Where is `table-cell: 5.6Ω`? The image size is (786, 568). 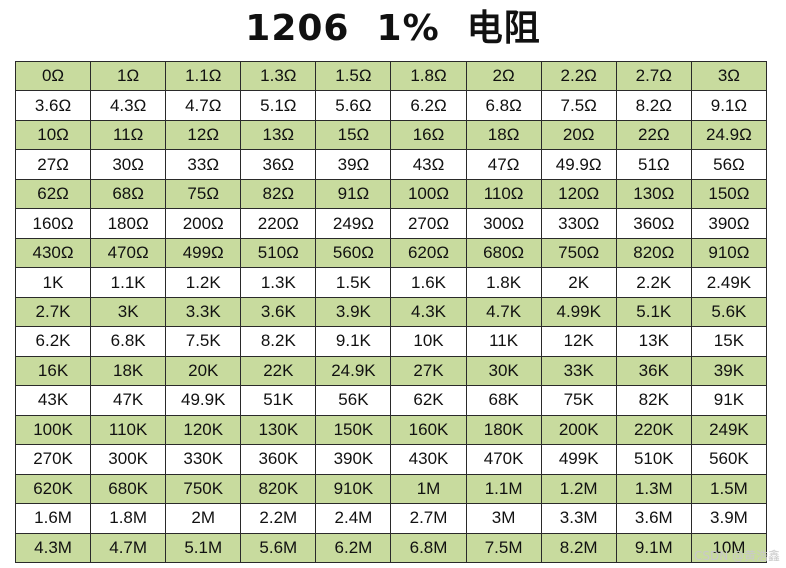
table-cell: 5.6Ω is located at coordinates (353, 105).